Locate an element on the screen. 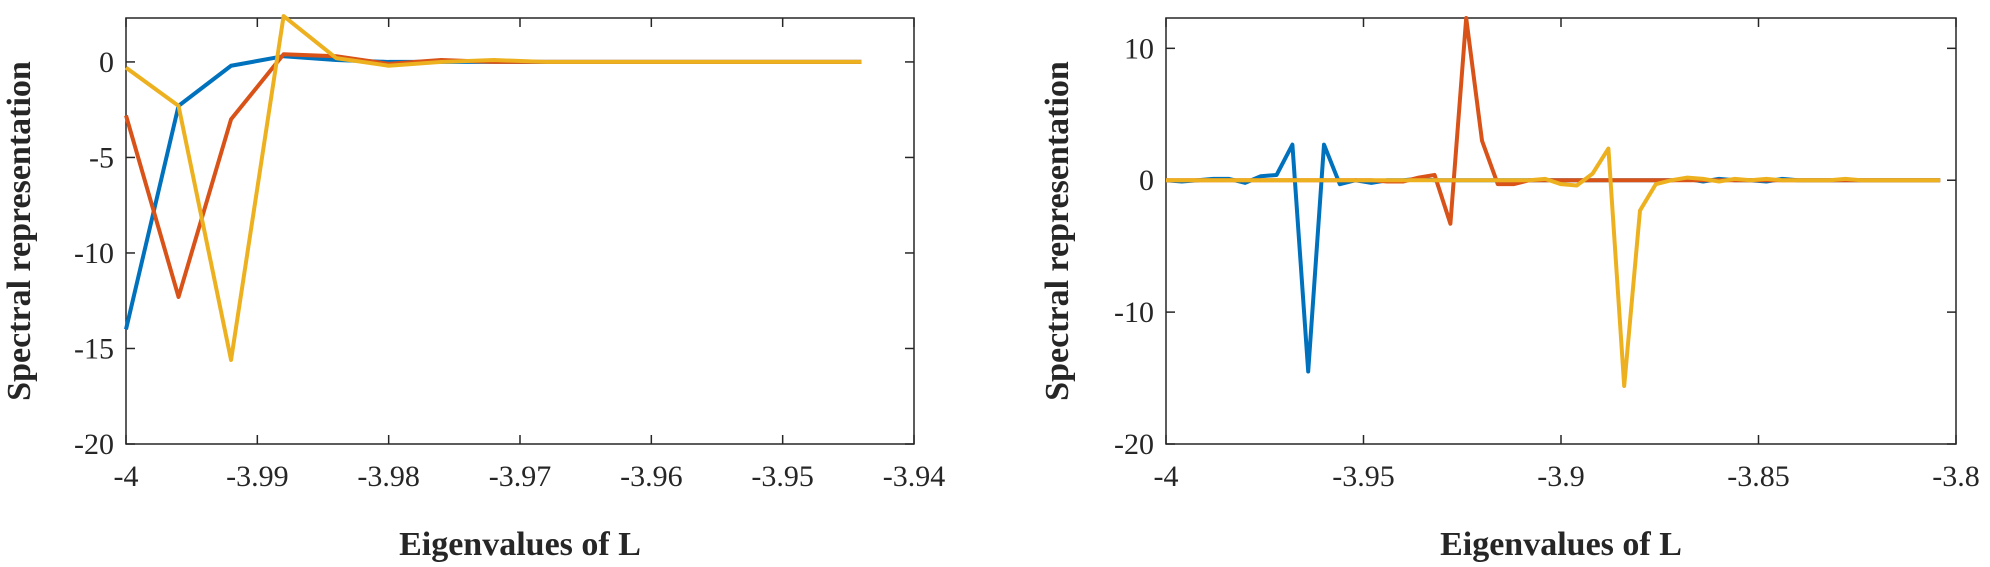 The height and width of the screenshot is (567, 1990). x-tick-label: -3.96 is located at coordinates (651, 476).